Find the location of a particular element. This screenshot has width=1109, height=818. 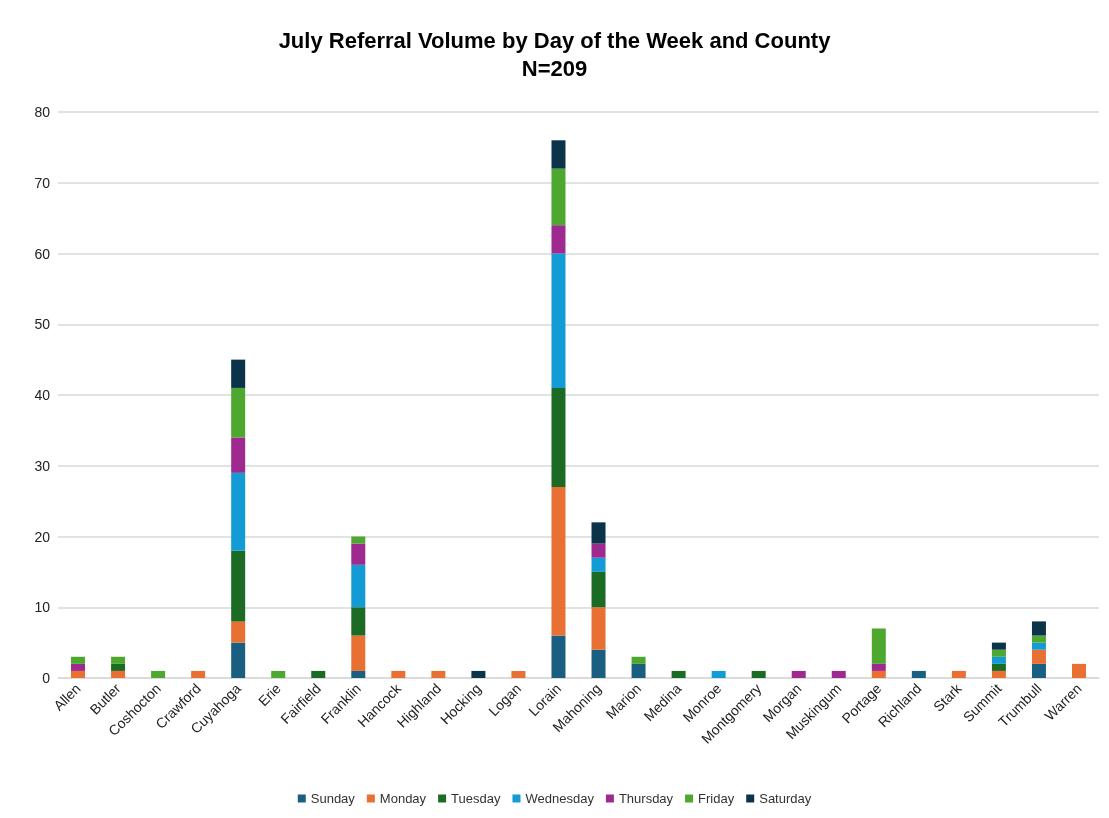

legend-label: Thursday is located at coordinates (646, 798).